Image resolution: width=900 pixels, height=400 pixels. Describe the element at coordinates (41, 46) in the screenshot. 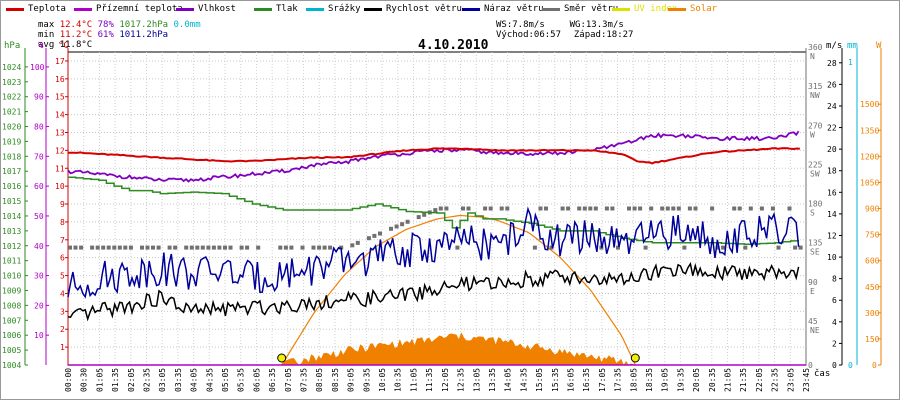

I see `percent-axis-label: %` at that location.